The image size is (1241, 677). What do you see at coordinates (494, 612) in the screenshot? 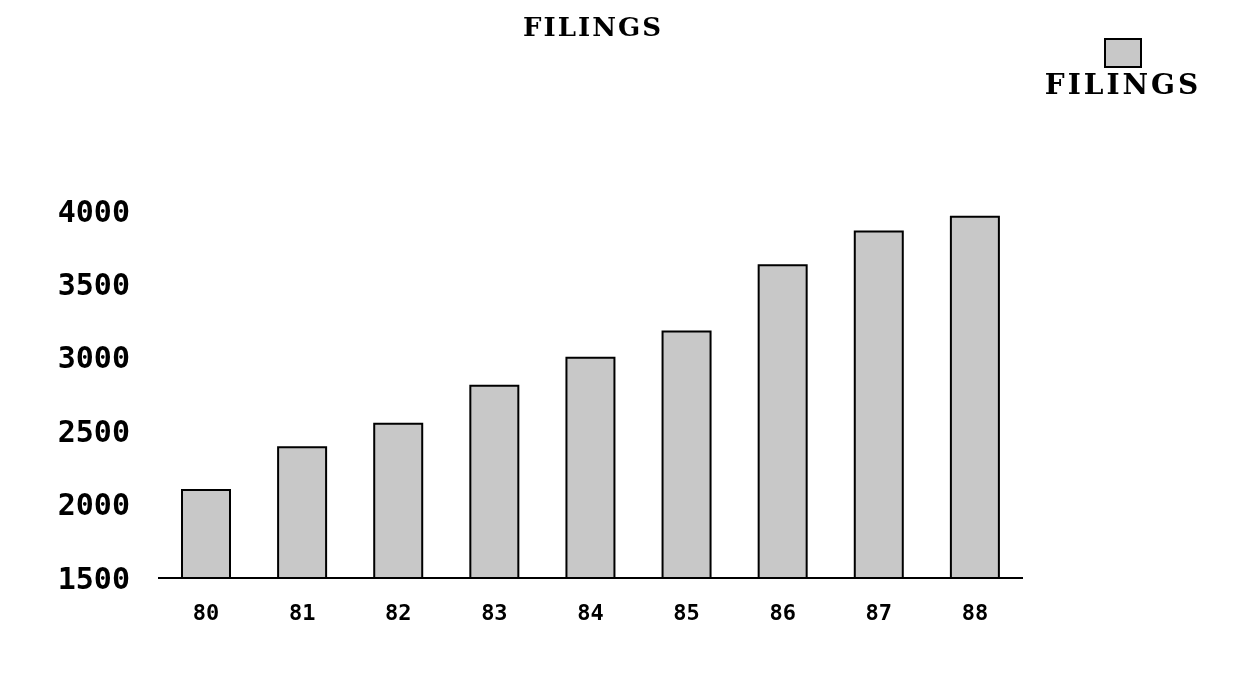
I see `x-tick-label: 83` at bounding box center [494, 612].